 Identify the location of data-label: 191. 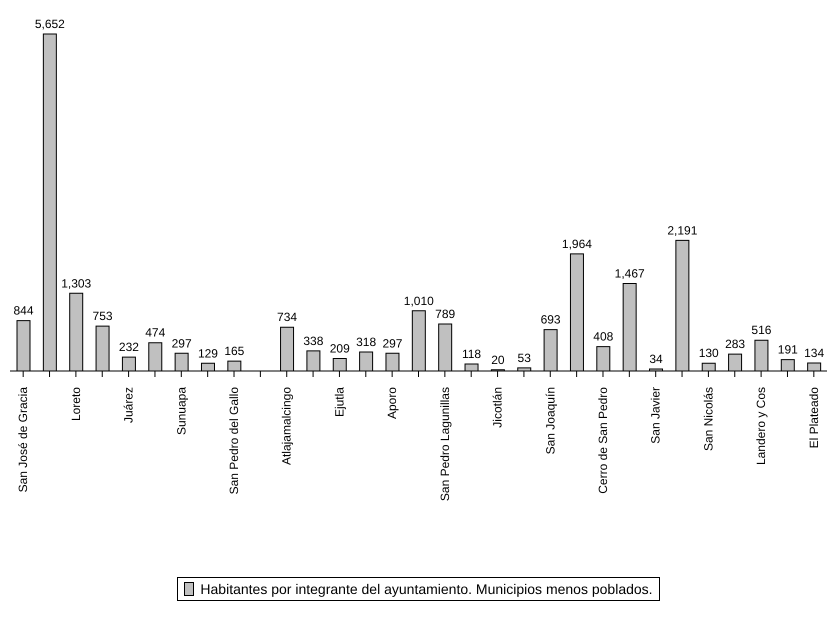
(788, 349).